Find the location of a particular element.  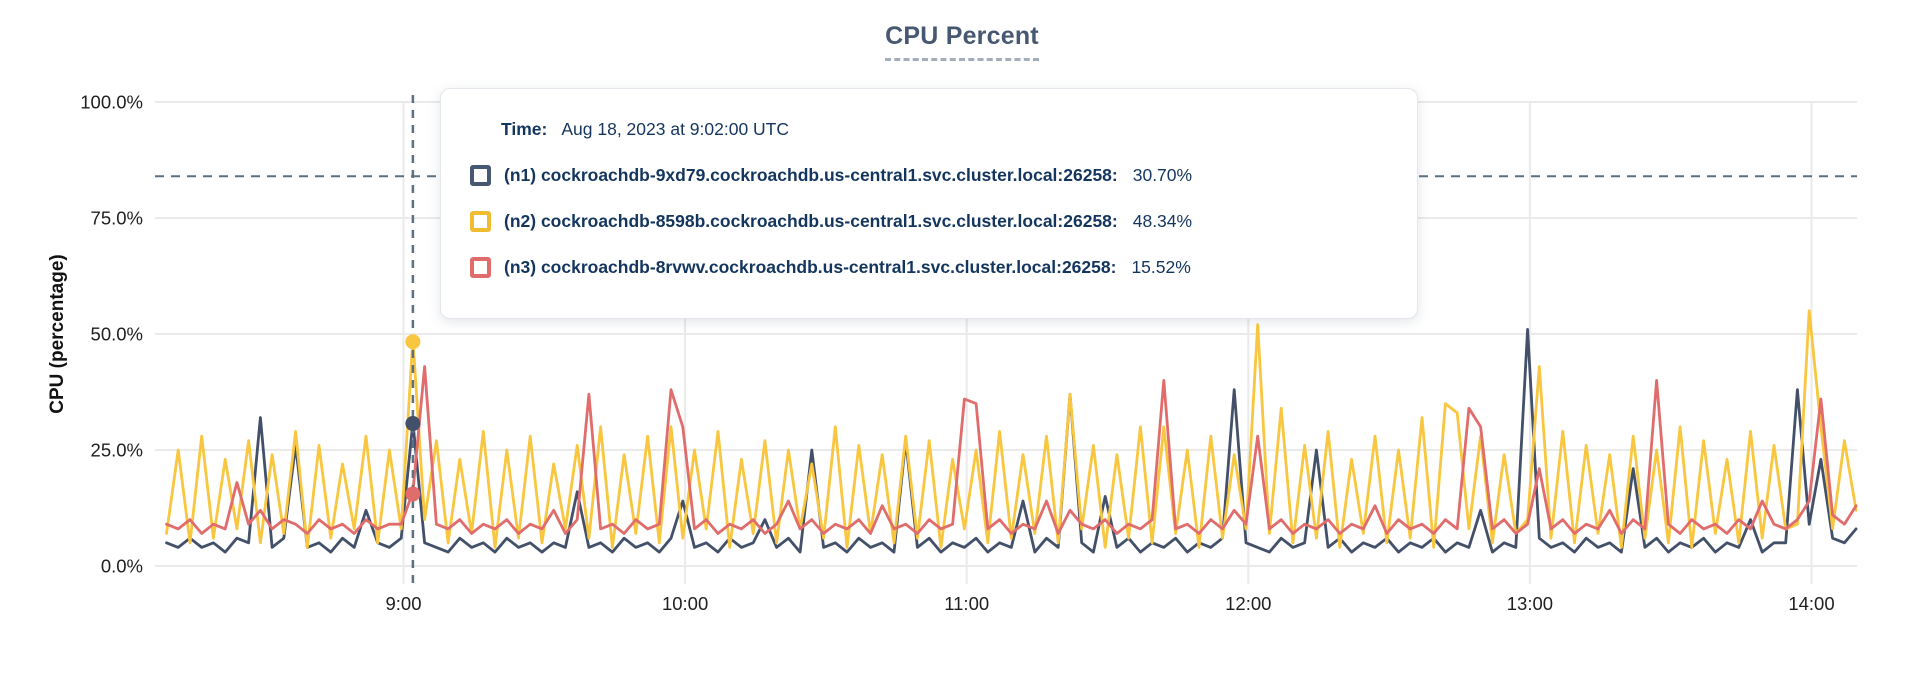

tooltip-time-value: Aug 18, 2023 at 9:02:00 UTC is located at coordinates (675, 129).